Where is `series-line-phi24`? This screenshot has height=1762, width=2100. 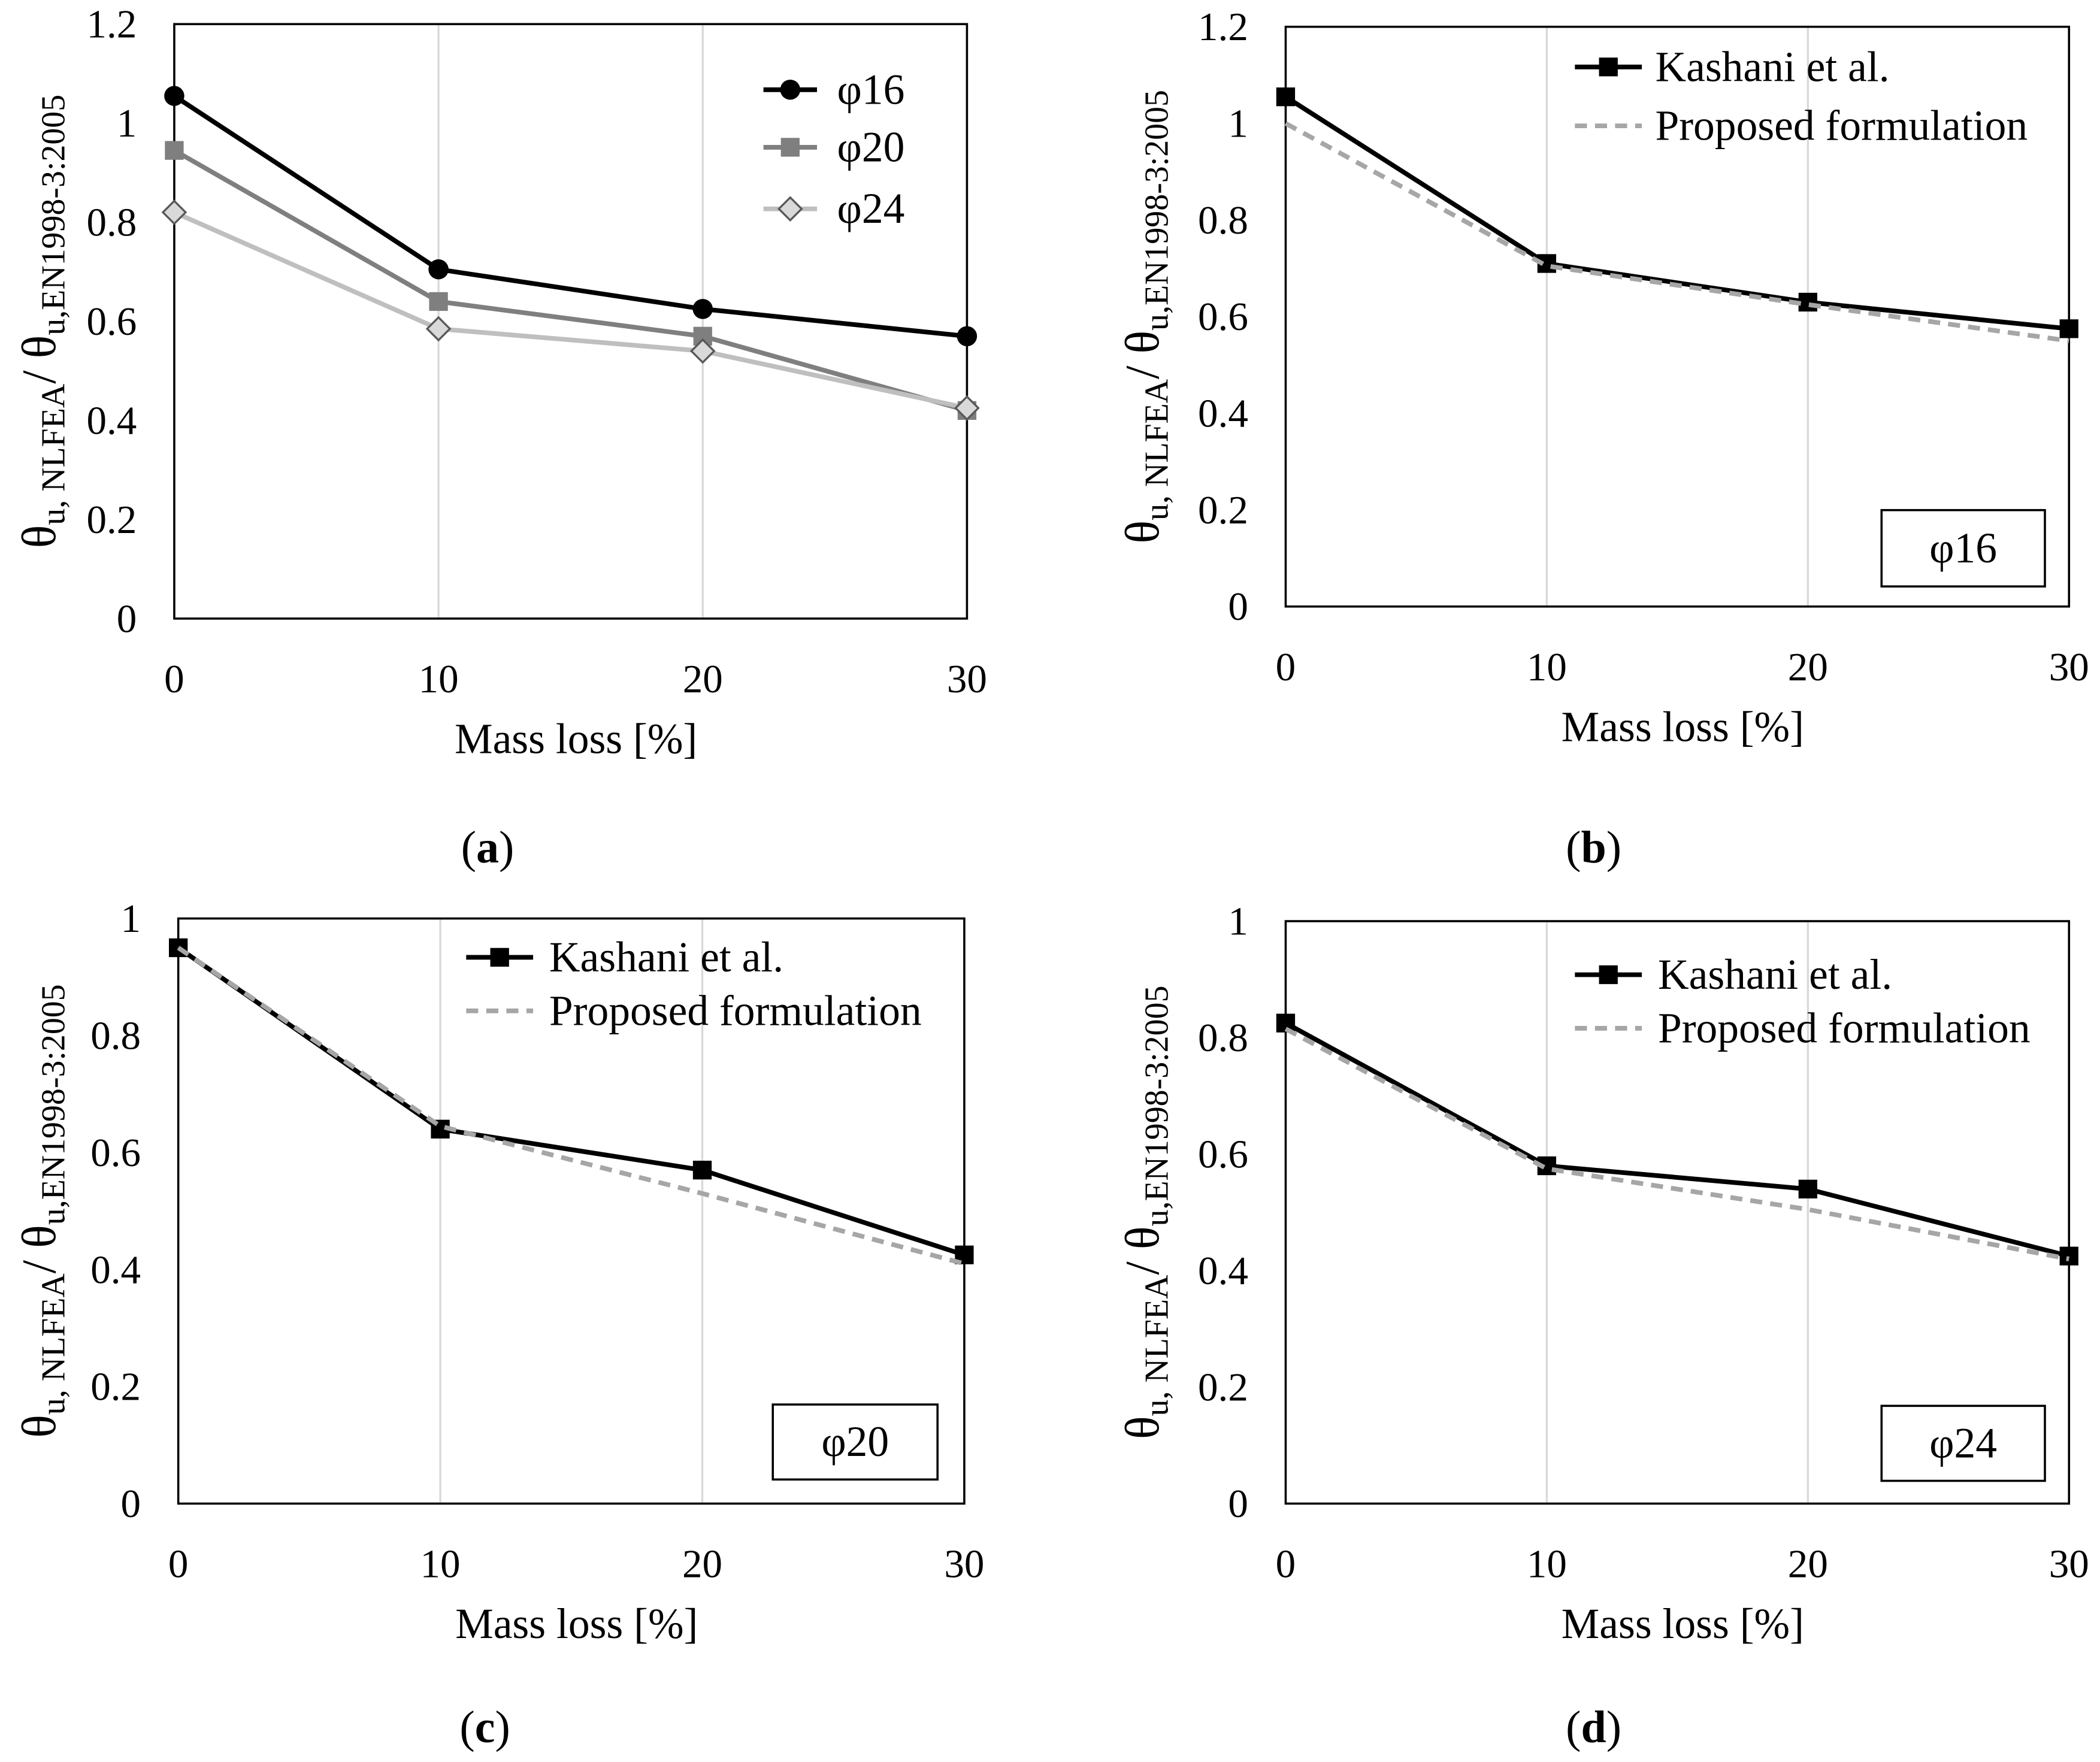
series-line-phi24 is located at coordinates (570, 310).